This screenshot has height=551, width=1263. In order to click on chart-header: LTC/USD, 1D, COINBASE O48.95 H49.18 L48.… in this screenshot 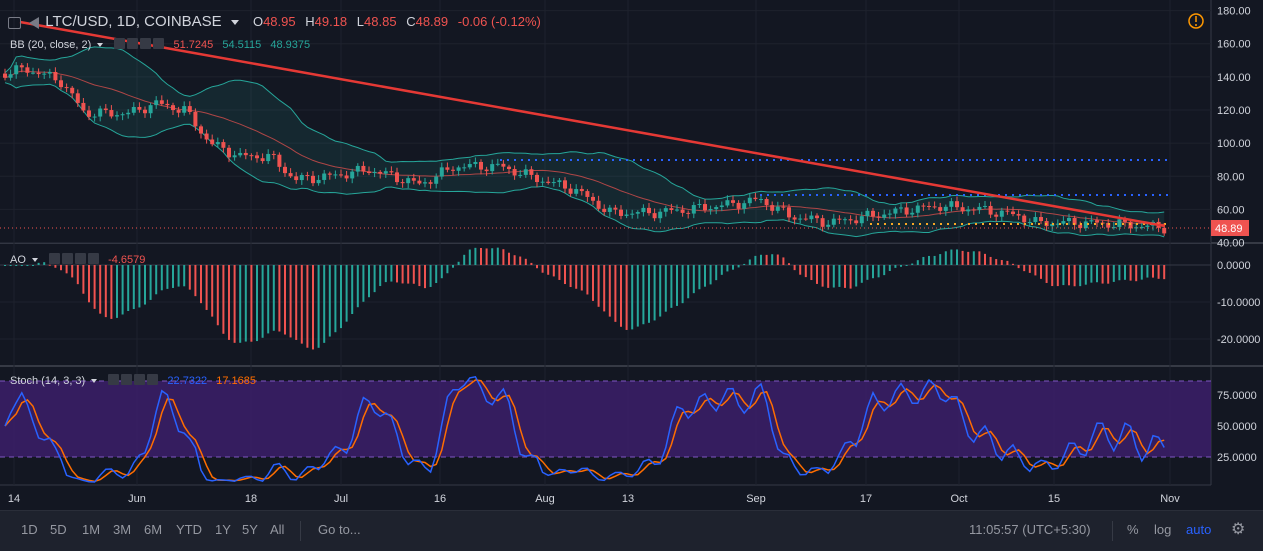, I will do `click(274, 21)`.